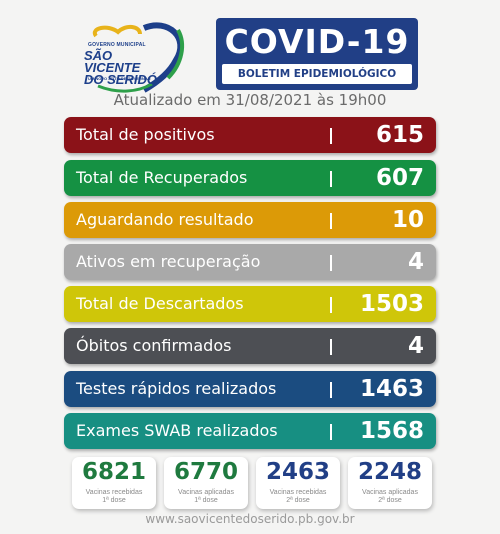  What do you see at coordinates (297, 472) in the screenshot?
I see `vaccine-value: 2463` at bounding box center [297, 472].